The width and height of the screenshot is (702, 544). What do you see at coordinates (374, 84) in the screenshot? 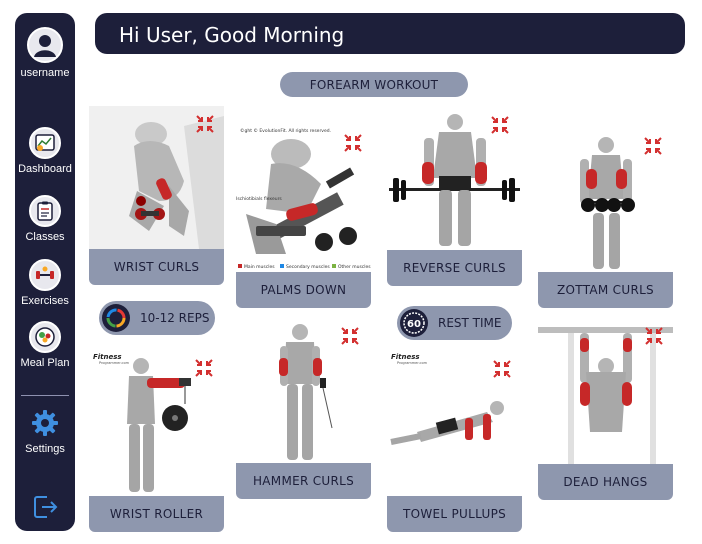
I see `section-title: FOREARM WORKOUT` at bounding box center [374, 84].